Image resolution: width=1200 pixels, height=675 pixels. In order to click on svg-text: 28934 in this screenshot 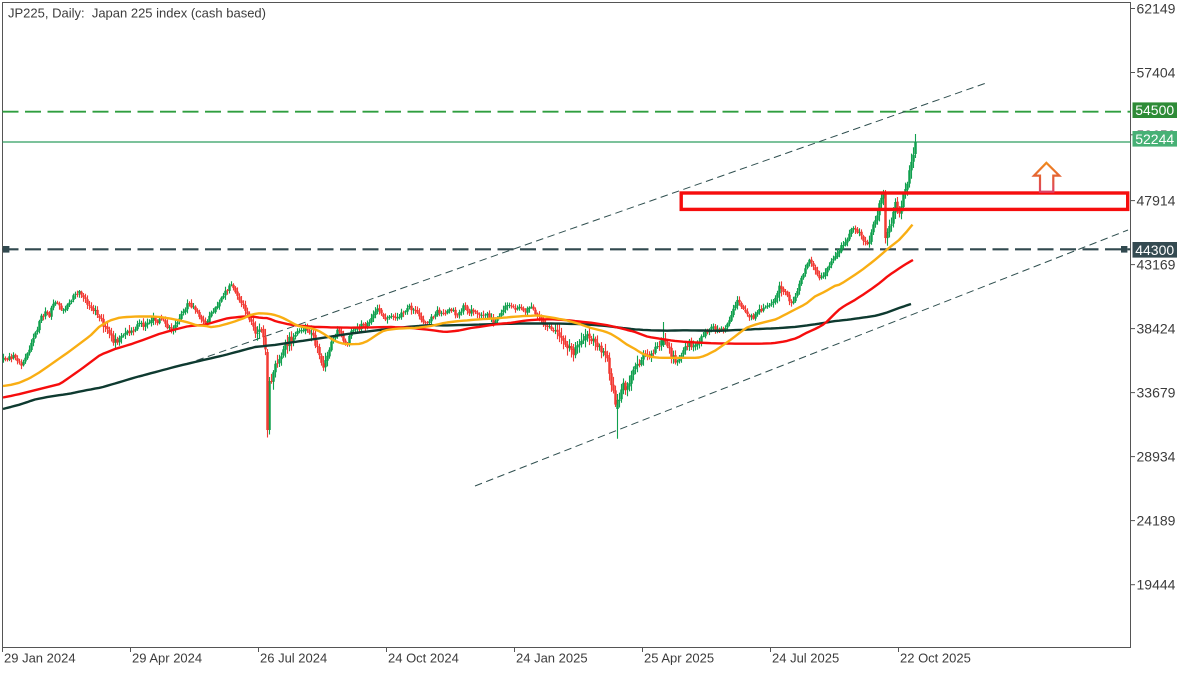, I will do `click(1156, 457)`.